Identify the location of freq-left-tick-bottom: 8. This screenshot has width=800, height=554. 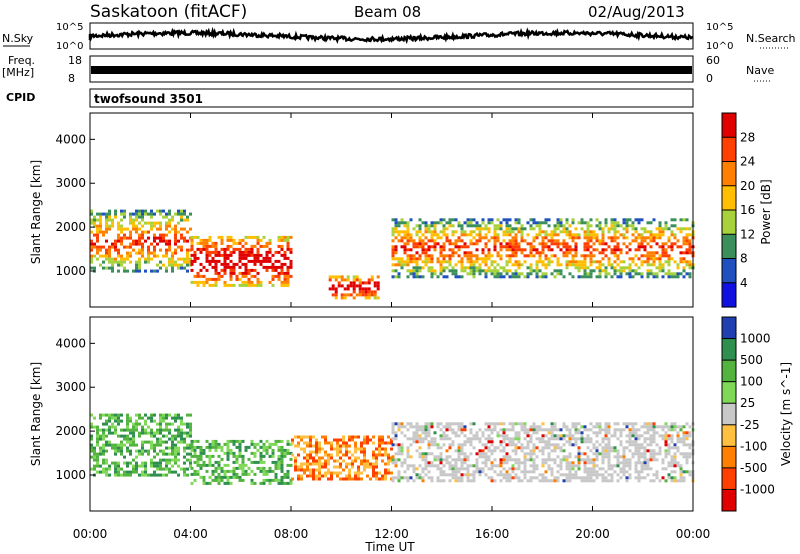
(71, 78).